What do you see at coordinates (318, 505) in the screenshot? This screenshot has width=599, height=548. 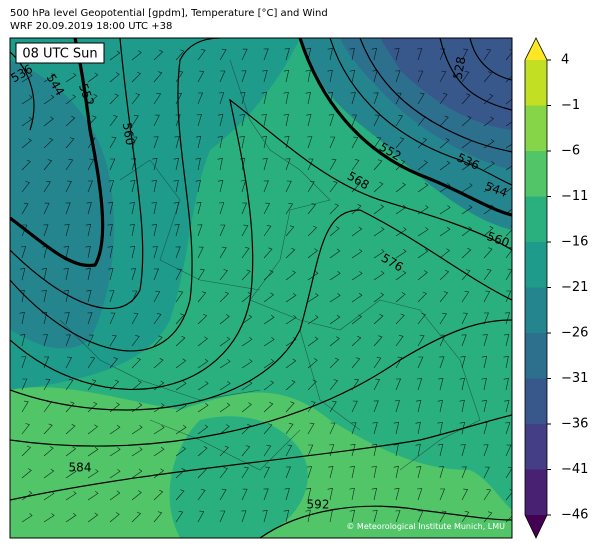 I see `contour-label: 592` at bounding box center [318, 505].